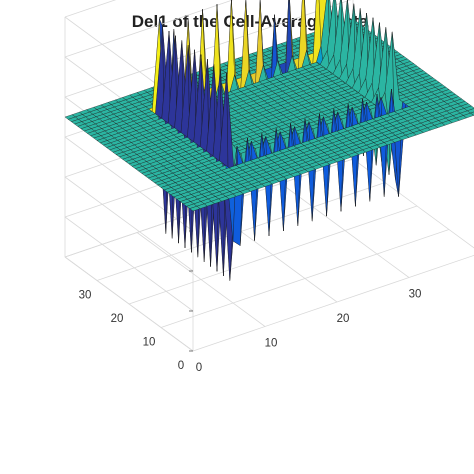 This screenshot has width=474, height=474. Describe the element at coordinates (117, 319) in the screenshot. I see `y-tick-label: 20` at that location.